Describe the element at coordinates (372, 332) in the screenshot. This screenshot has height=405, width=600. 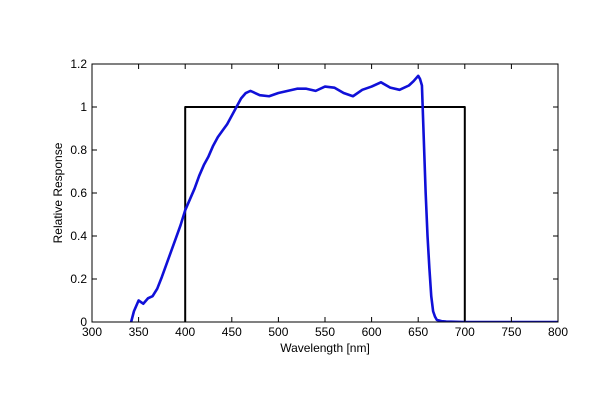
I see `x-tick-label: 600` at that location.